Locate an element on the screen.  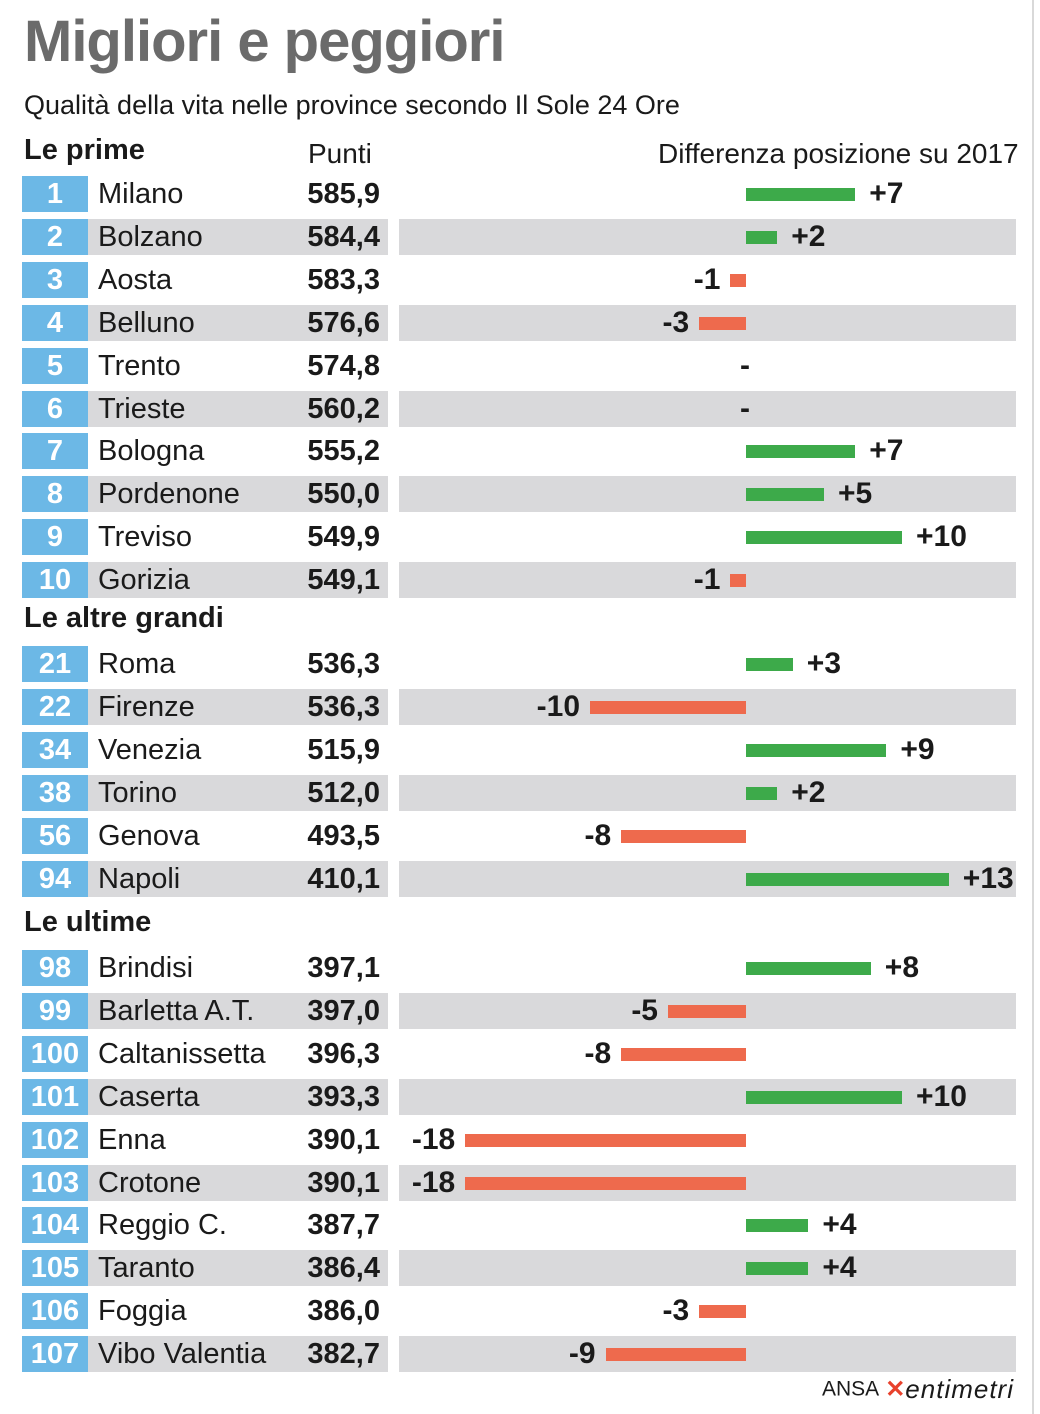
table-row: 104 Reggio C. 387,7 +4 is located at coordinates (519, 1225).